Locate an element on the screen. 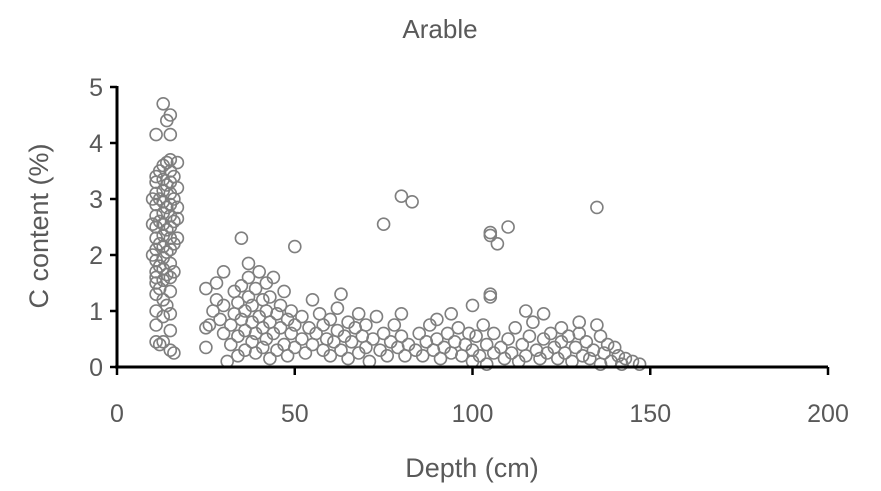 The height and width of the screenshot is (491, 881). x-axis-label: Depth (cm) is located at coordinates (472, 468).